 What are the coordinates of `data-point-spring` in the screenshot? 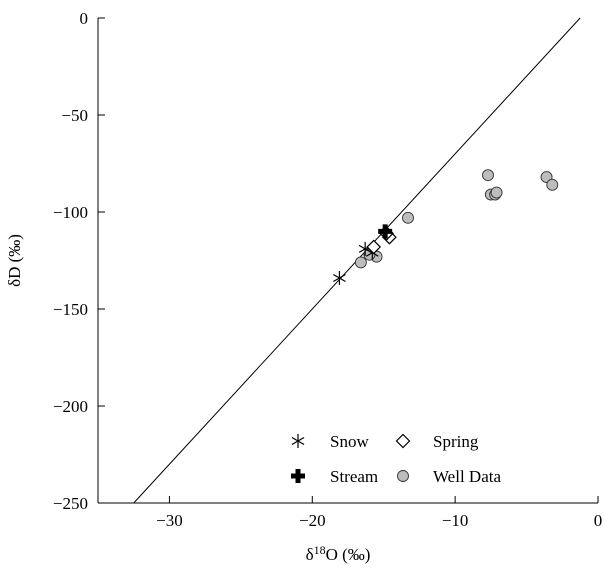 It's located at (374, 247).